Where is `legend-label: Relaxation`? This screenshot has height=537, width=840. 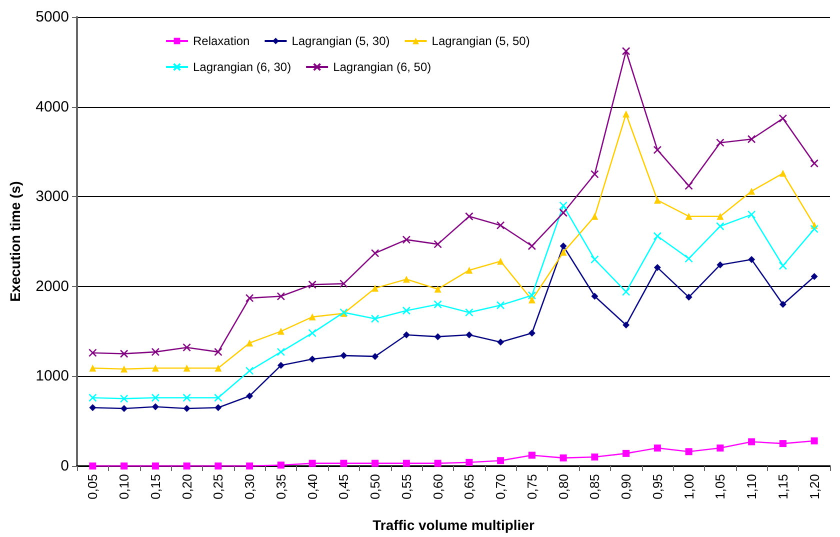
legend-label: Relaxation is located at coordinates (221, 41).